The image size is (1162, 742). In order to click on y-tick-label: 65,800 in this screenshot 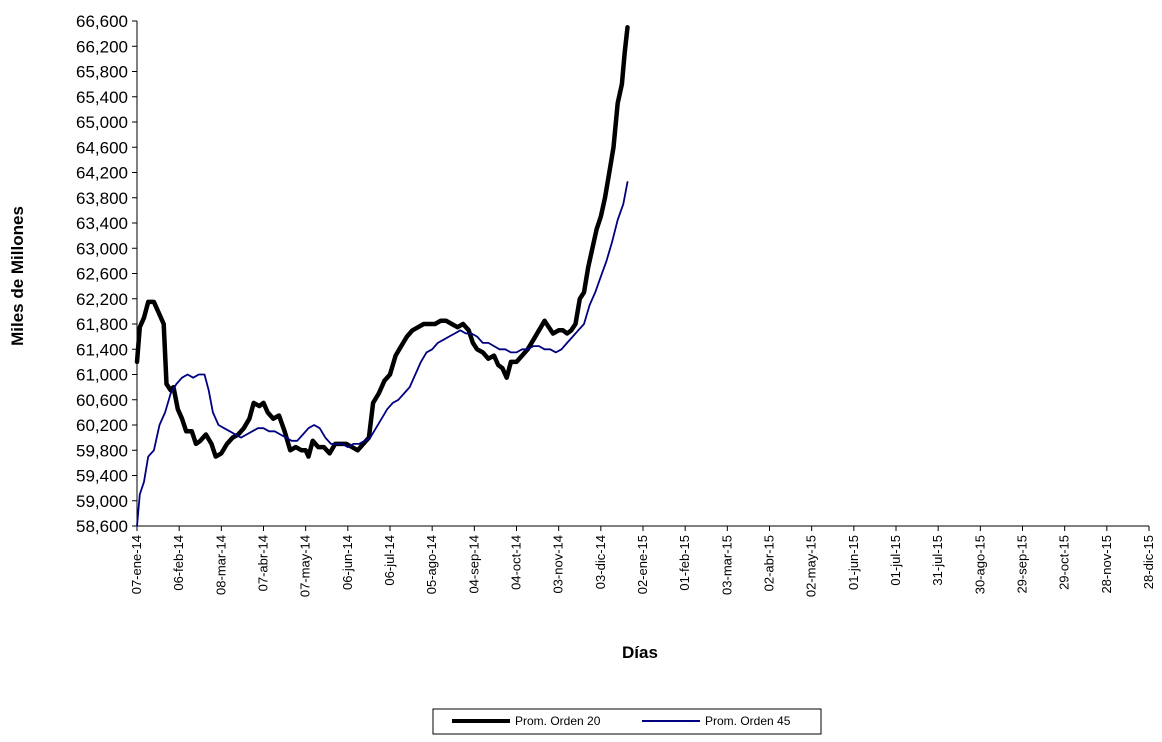, I will do `click(102, 72)`.